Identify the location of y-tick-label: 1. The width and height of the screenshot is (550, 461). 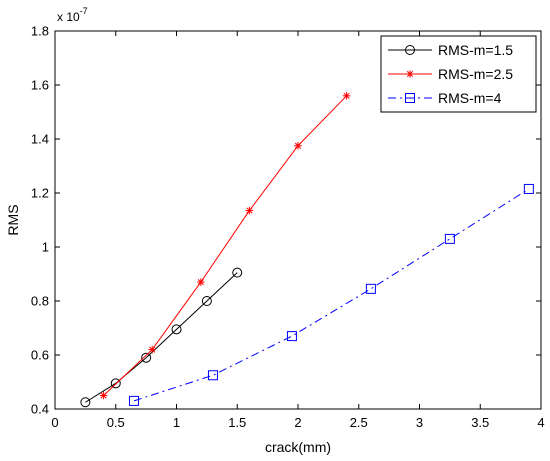
(45, 247).